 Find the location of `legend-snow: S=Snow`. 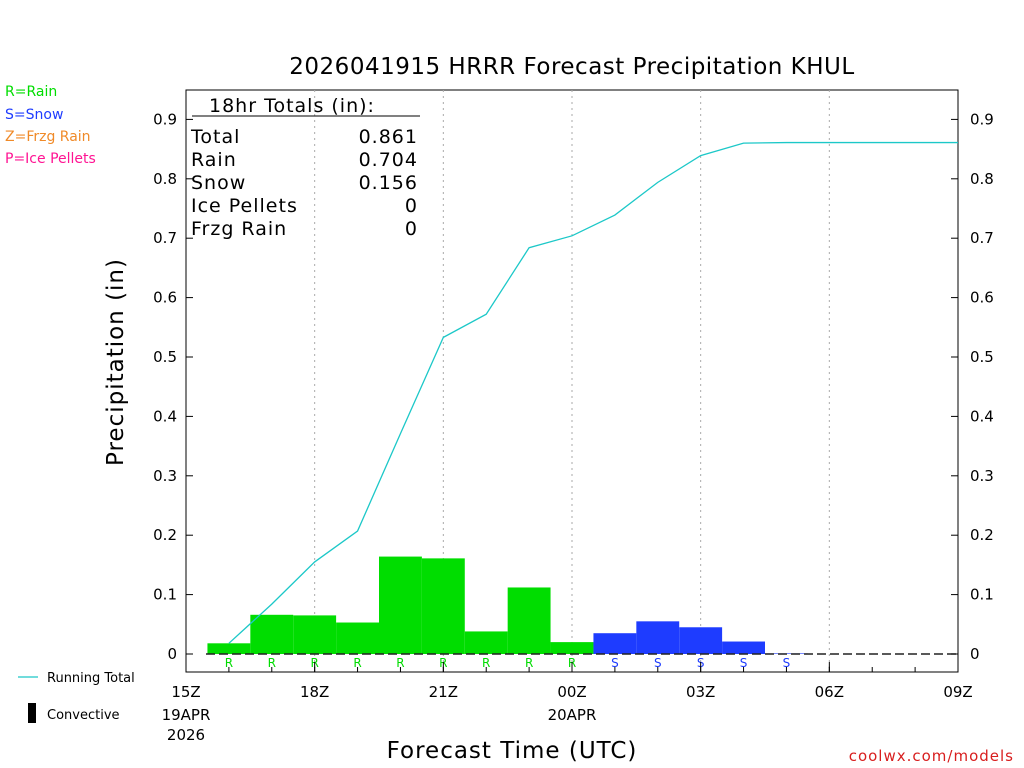

legend-snow: S=Snow is located at coordinates (34, 115).